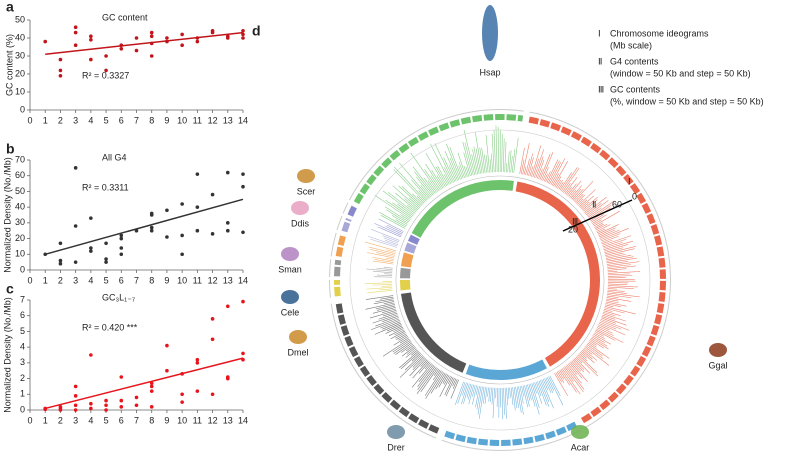  What do you see at coordinates (600, 61) in the screenshot?
I see `legend-numeral: Ⅱ` at bounding box center [600, 61].